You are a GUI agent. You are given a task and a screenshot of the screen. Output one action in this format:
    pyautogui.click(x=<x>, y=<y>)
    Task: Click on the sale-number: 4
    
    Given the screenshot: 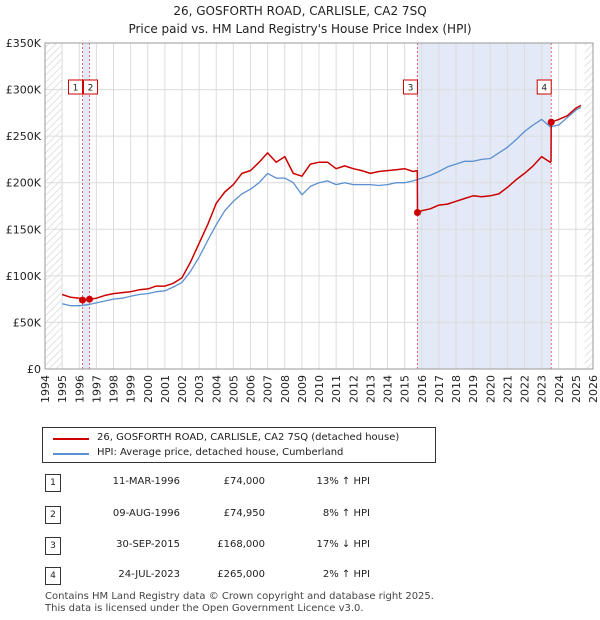 What is the action you would take?
    pyautogui.click(x=53, y=576)
    